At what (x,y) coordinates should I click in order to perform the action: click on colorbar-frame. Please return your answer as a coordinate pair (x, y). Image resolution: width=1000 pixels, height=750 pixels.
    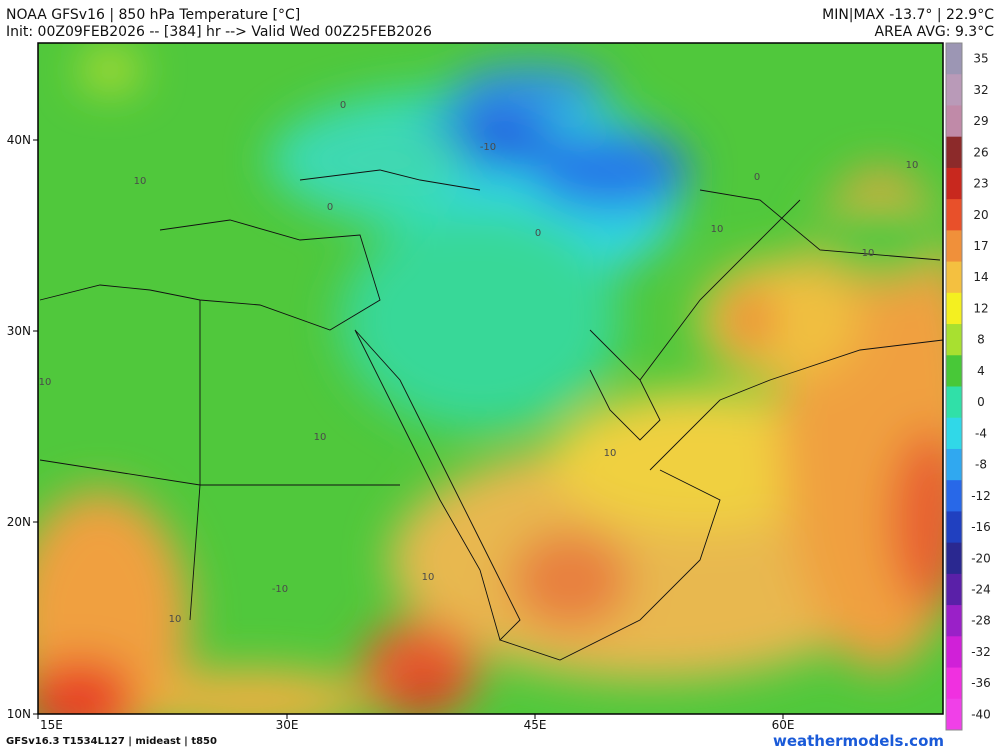
    Looking at the image, I should click on (954, 386).